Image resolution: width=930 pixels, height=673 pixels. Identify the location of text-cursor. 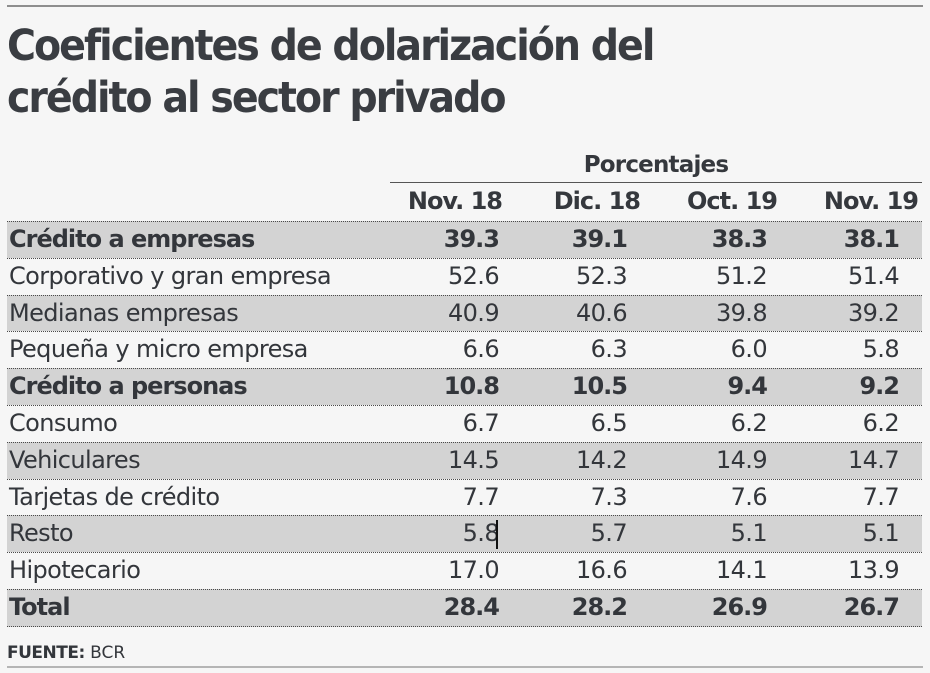
(497, 535).